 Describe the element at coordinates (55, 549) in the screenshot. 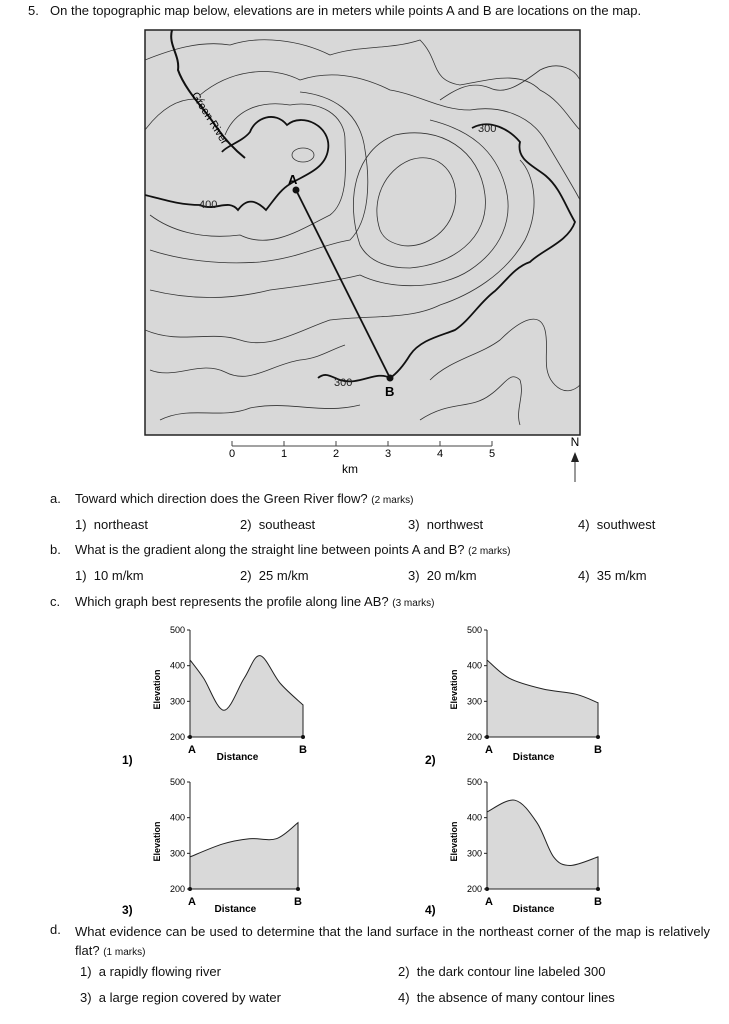

I see `part-letter: b.` at that location.